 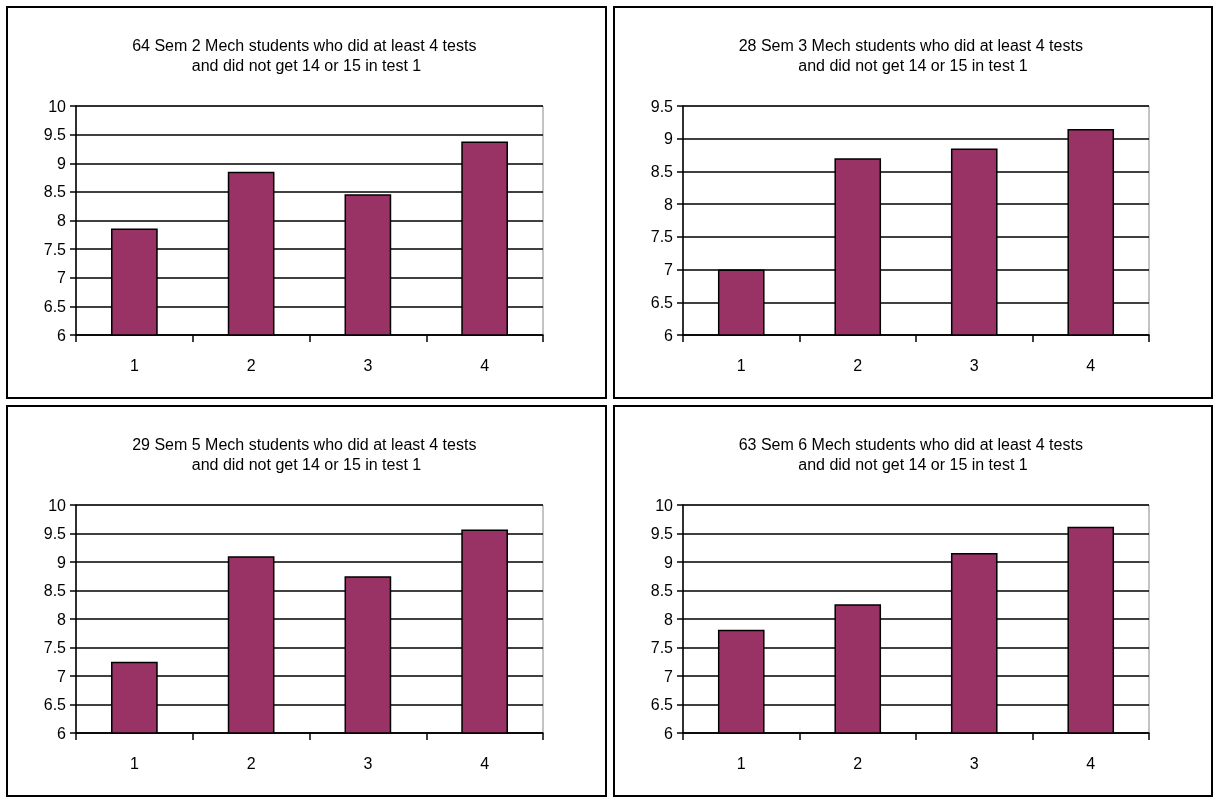 What do you see at coordinates (306, 55) in the screenshot?
I see `chart-title: 64 Sem 2 Mech students who did at least 4 tests and did not get 14 or 15 in test 1` at bounding box center [306, 55].